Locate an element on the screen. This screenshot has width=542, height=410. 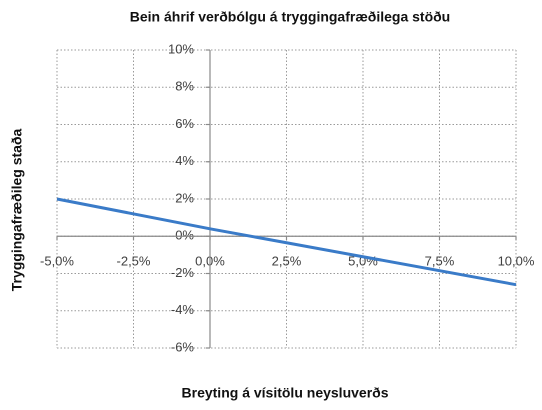
x-tick-label: 7,5% is located at coordinates (440, 261).